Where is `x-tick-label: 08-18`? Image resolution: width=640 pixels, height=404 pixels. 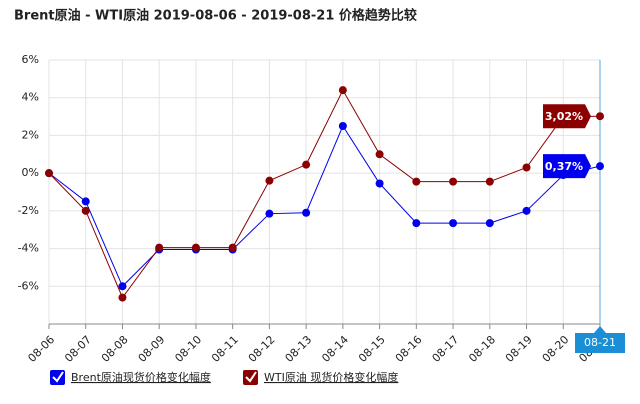
x-tick-label: 08-18 is located at coordinates (482, 349).